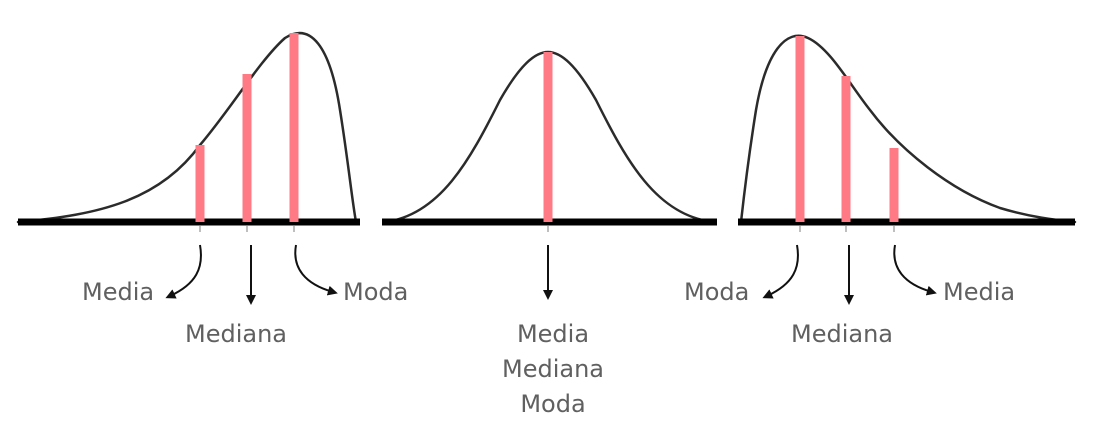 Image resolution: width=1093 pixels, height=425 pixels. What do you see at coordinates (552, 404) in the screenshot?
I see `center-moda-label: Moda` at bounding box center [552, 404].